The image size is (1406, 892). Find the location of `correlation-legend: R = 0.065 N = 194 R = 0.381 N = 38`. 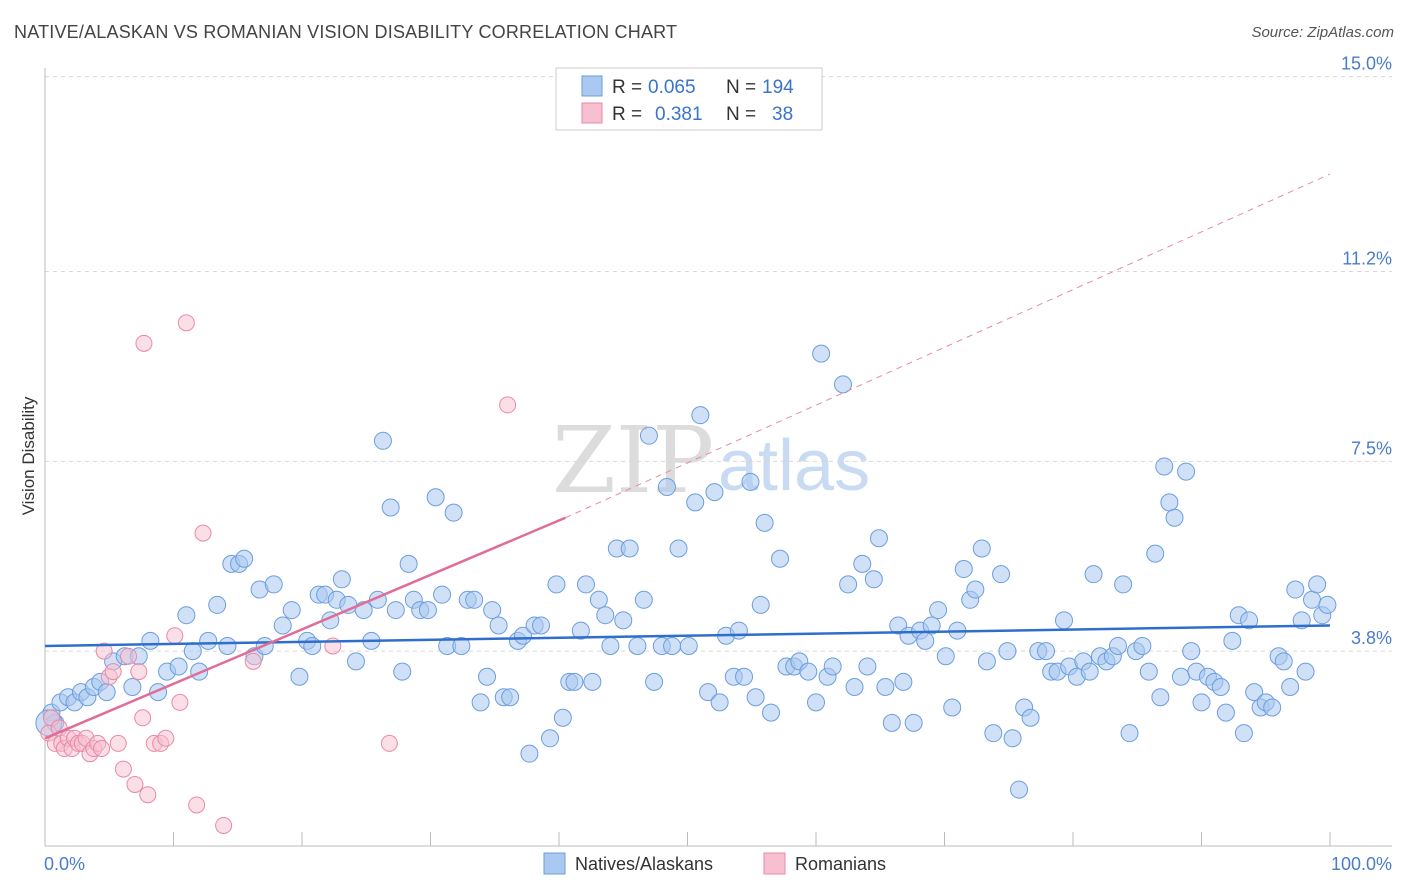

correlation-legend: R = 0.065 N = 194 R = 0.381 N = 38 is located at coordinates (689, 99).